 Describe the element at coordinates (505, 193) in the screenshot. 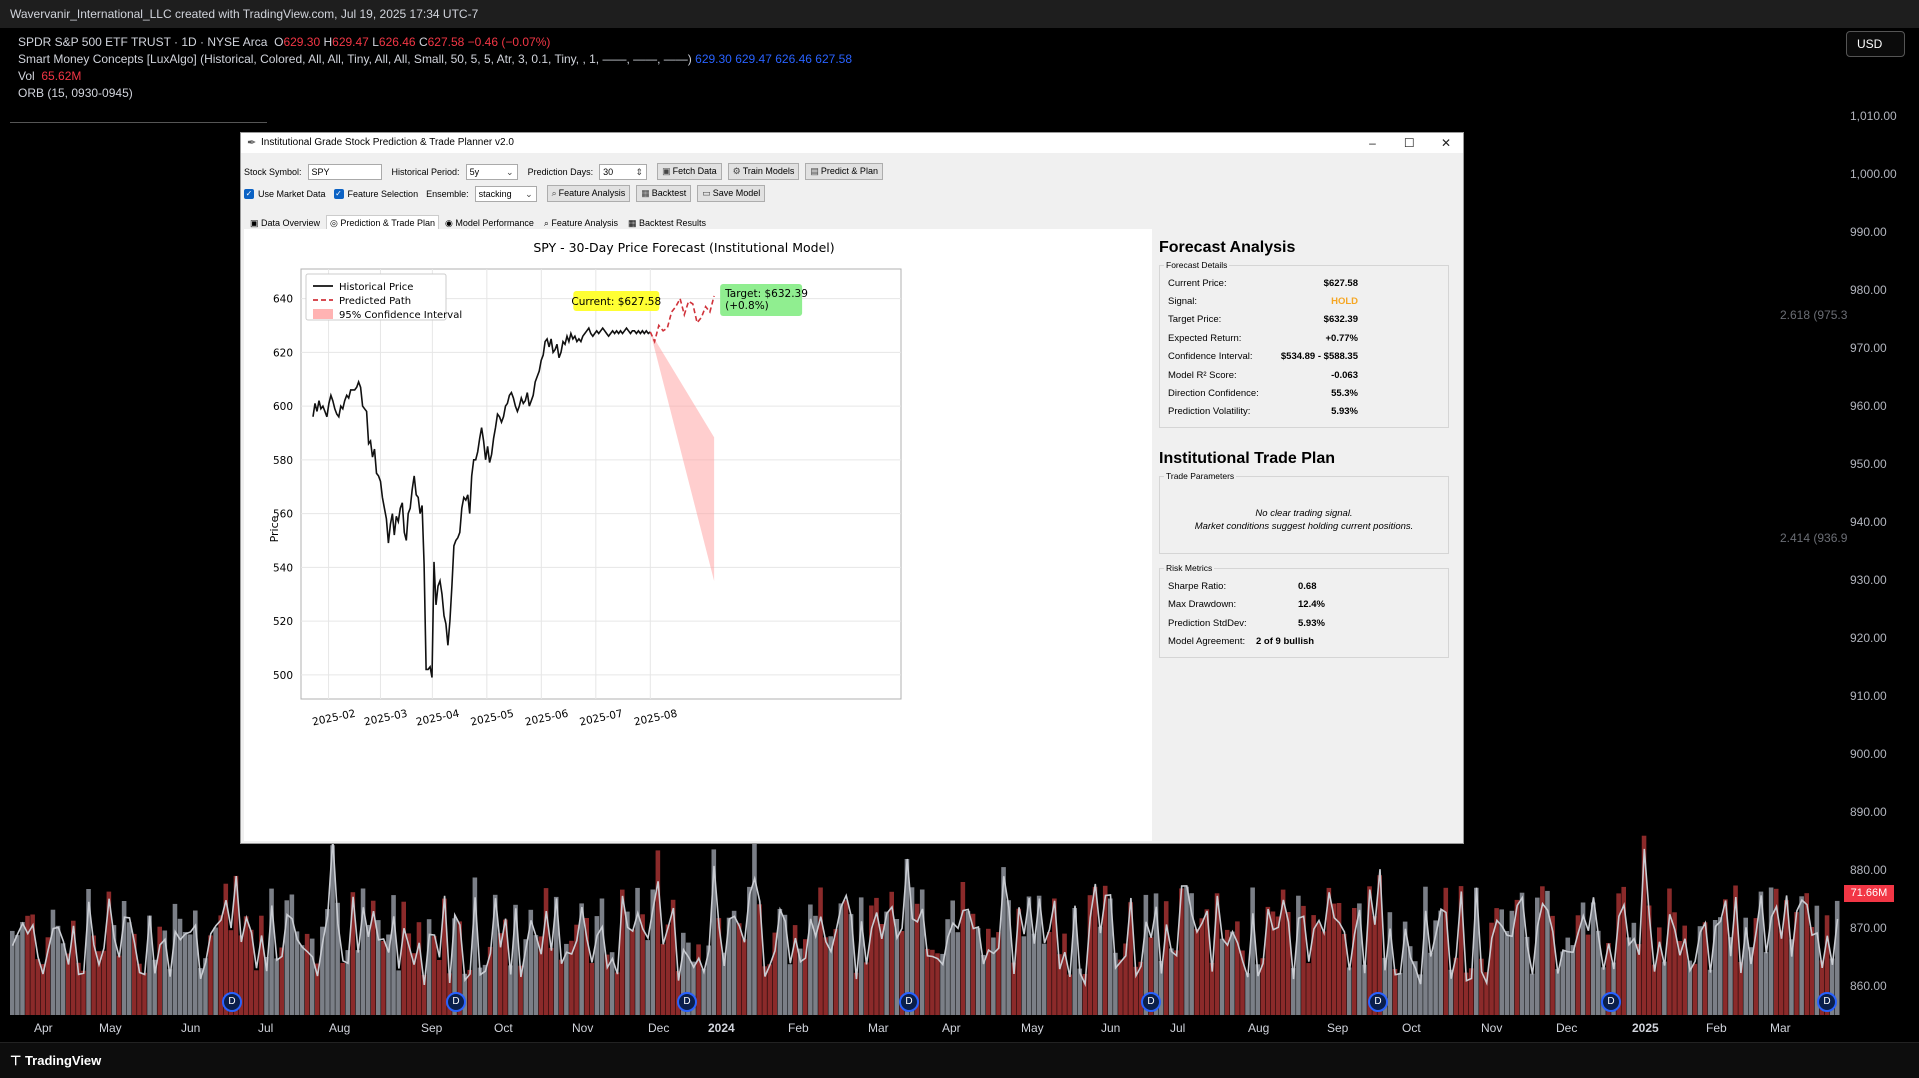

I see `ensemble-select: stacking ⌄` at that location.